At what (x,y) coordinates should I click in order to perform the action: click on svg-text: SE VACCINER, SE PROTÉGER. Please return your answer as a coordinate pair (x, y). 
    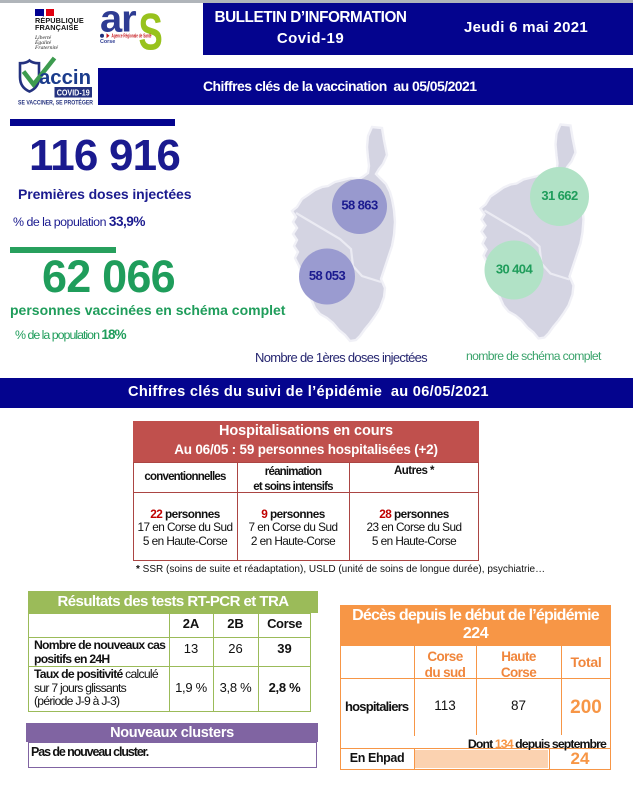
    Looking at the image, I should click on (55, 102).